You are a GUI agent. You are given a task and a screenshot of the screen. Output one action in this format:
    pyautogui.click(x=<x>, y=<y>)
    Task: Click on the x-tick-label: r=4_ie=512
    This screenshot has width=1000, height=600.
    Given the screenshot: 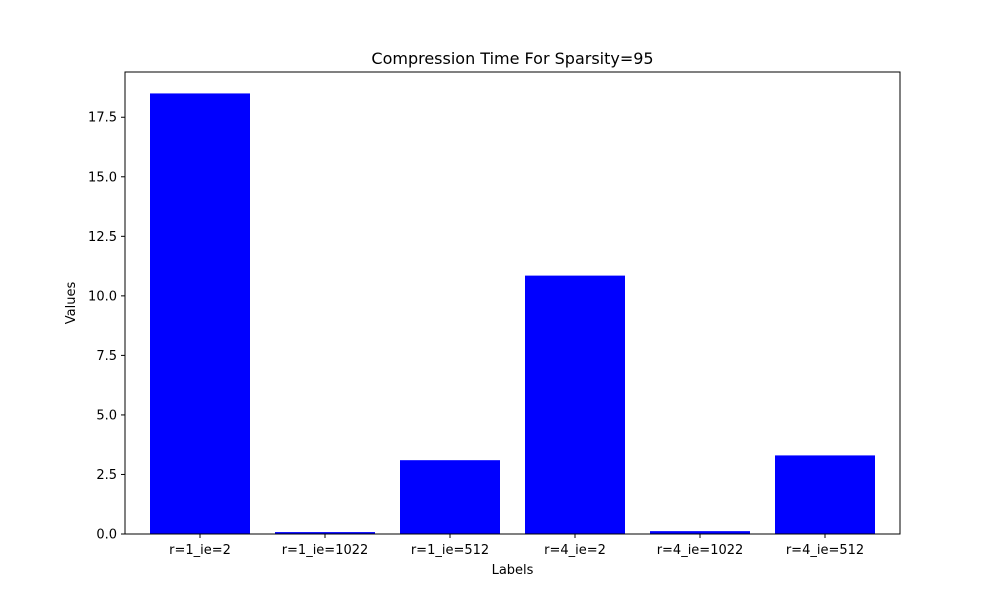 What is the action you would take?
    pyautogui.click(x=825, y=550)
    